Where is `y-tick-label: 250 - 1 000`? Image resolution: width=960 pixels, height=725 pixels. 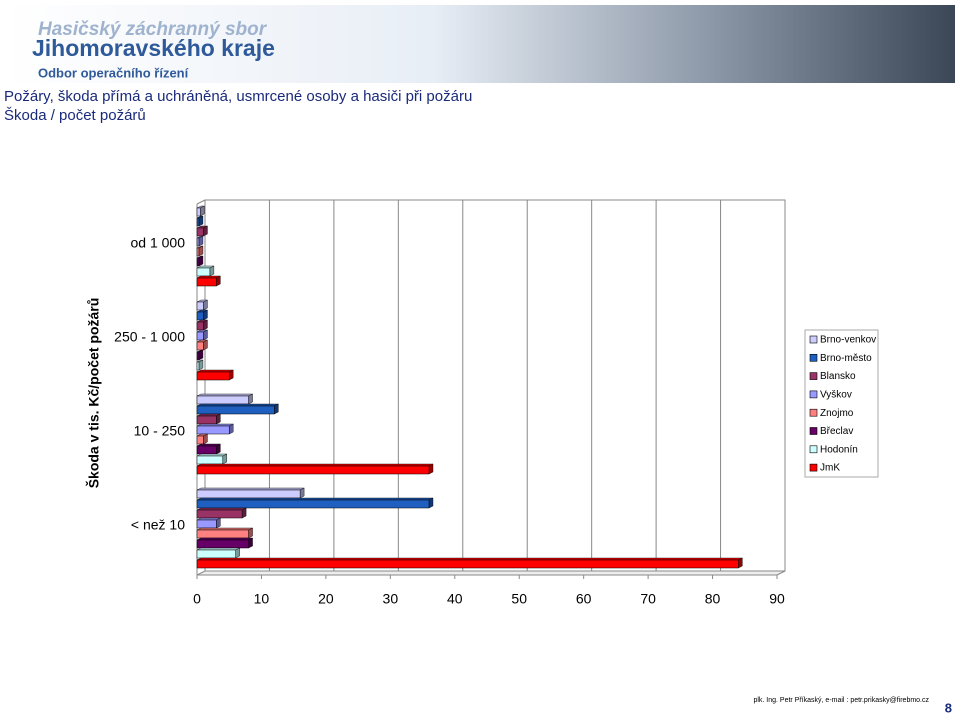 y-tick-label: 250 - 1 000 is located at coordinates (149, 337).